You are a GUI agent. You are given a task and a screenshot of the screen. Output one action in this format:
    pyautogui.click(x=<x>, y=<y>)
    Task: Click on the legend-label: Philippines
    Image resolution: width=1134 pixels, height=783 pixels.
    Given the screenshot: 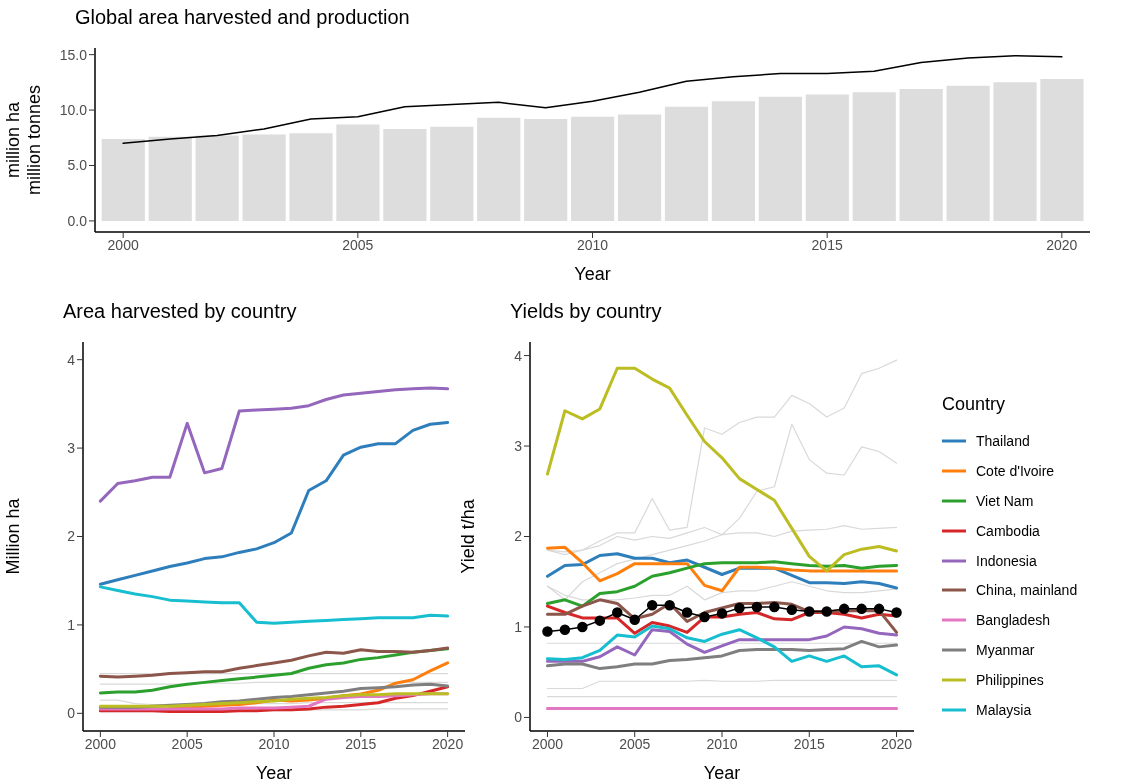 What is the action you would take?
    pyautogui.click(x=1010, y=679)
    